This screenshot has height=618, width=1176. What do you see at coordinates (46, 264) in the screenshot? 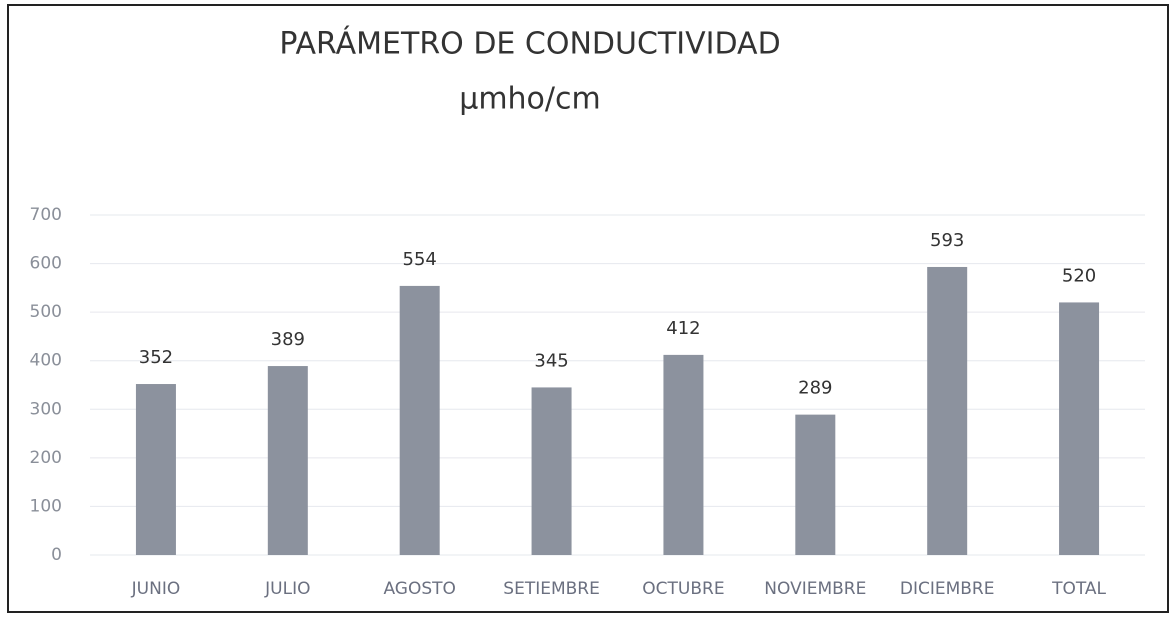
I see `y-tick-label: 600` at bounding box center [46, 264].